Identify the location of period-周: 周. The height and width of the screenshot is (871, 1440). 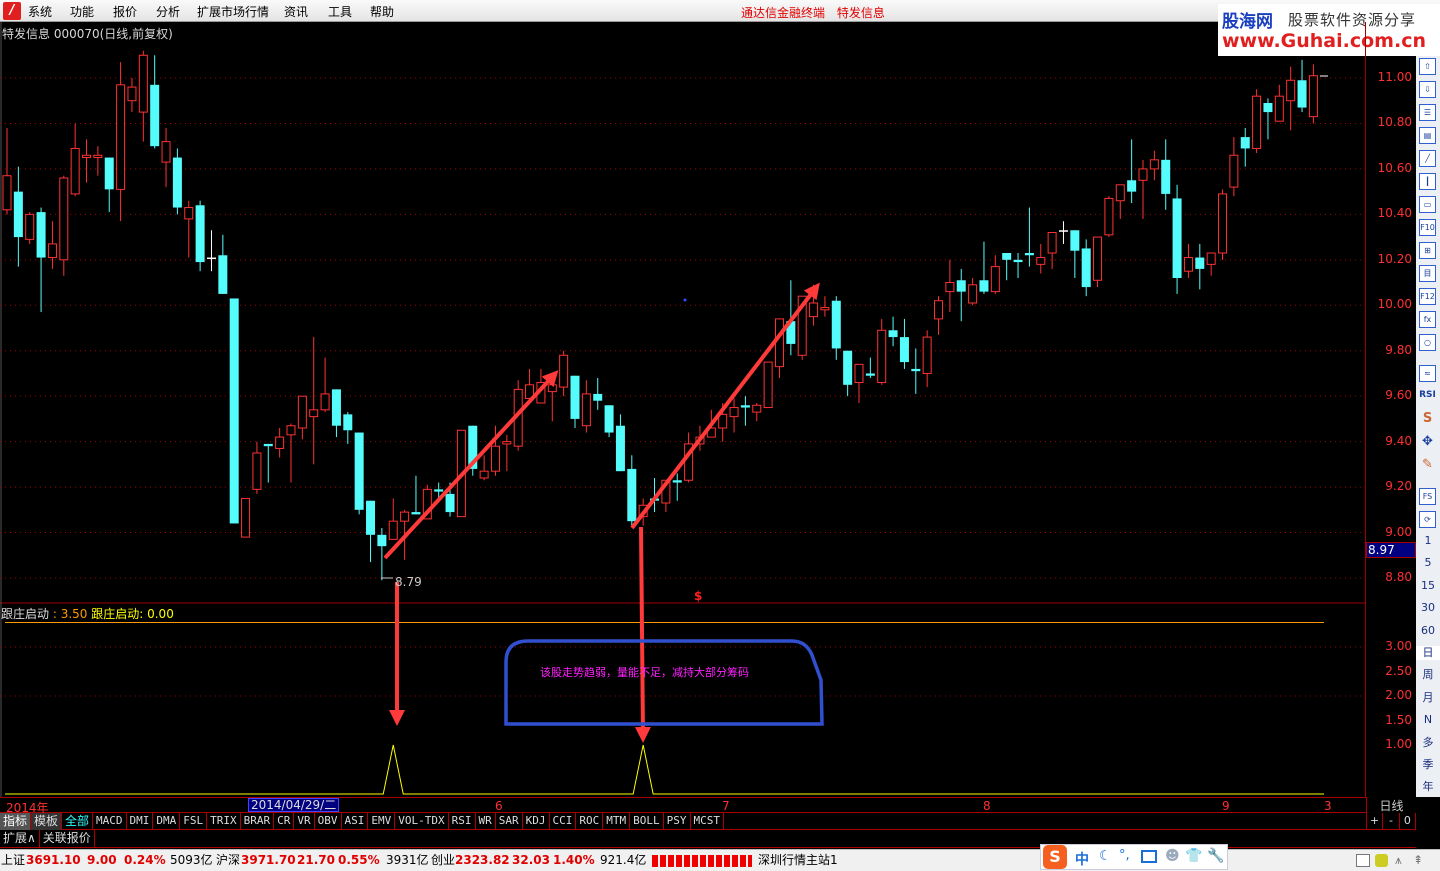
(1428, 675).